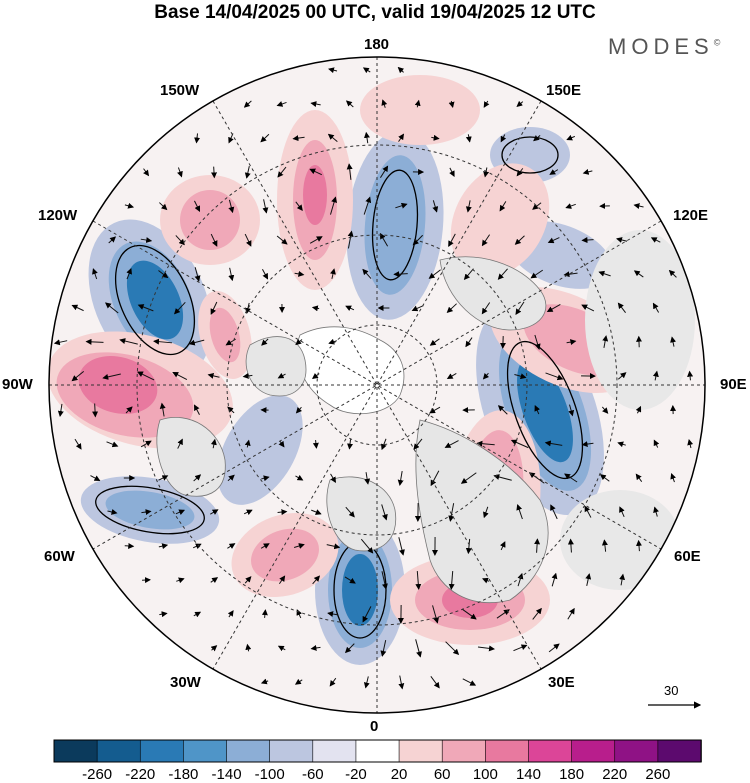 This screenshot has height=783, width=750. Describe the element at coordinates (155, 300) in the screenshot. I see `anomaly-contour` at that location.